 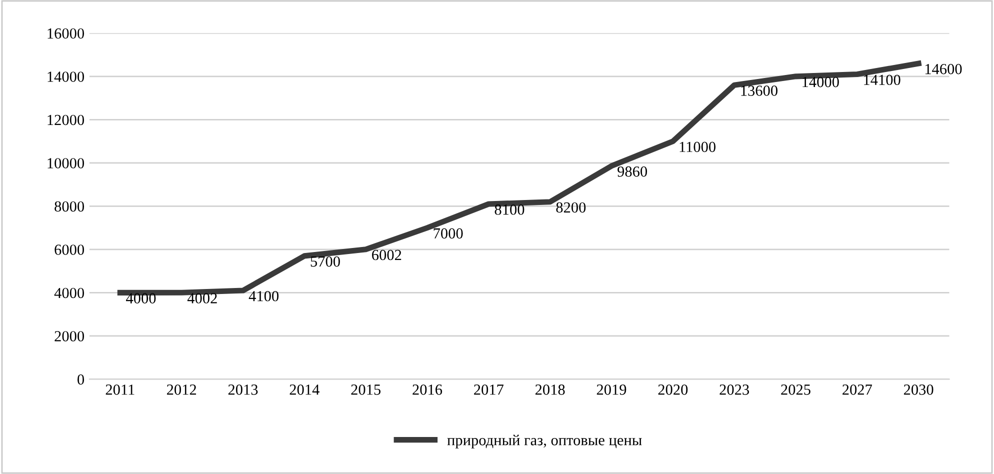 What do you see at coordinates (544, 441) in the screenshot?
I see `legend-label: природный газ, оптовые цены` at bounding box center [544, 441].